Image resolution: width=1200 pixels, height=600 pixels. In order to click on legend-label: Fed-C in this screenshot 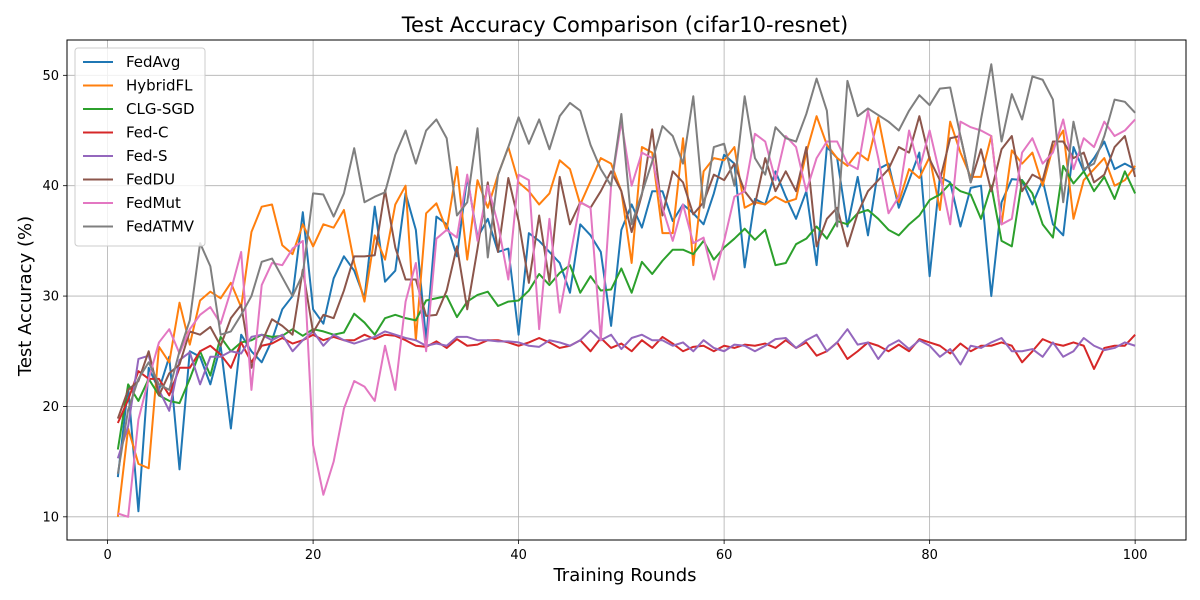, I will do `click(147, 133)`.